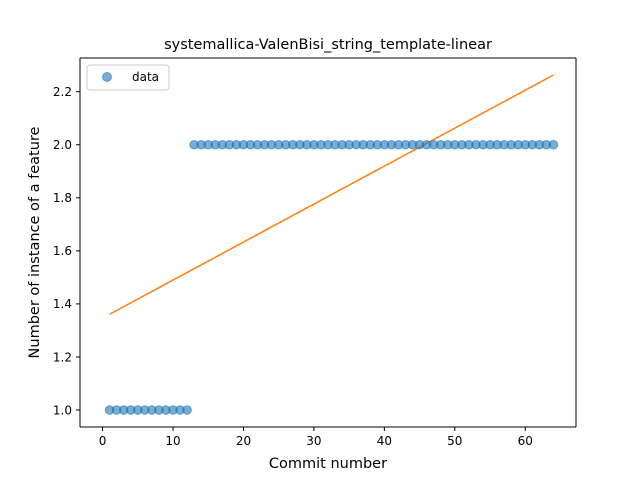  What do you see at coordinates (35, 242) in the screenshot?
I see `y-axis-label: Number of instance of a feature` at bounding box center [35, 242].